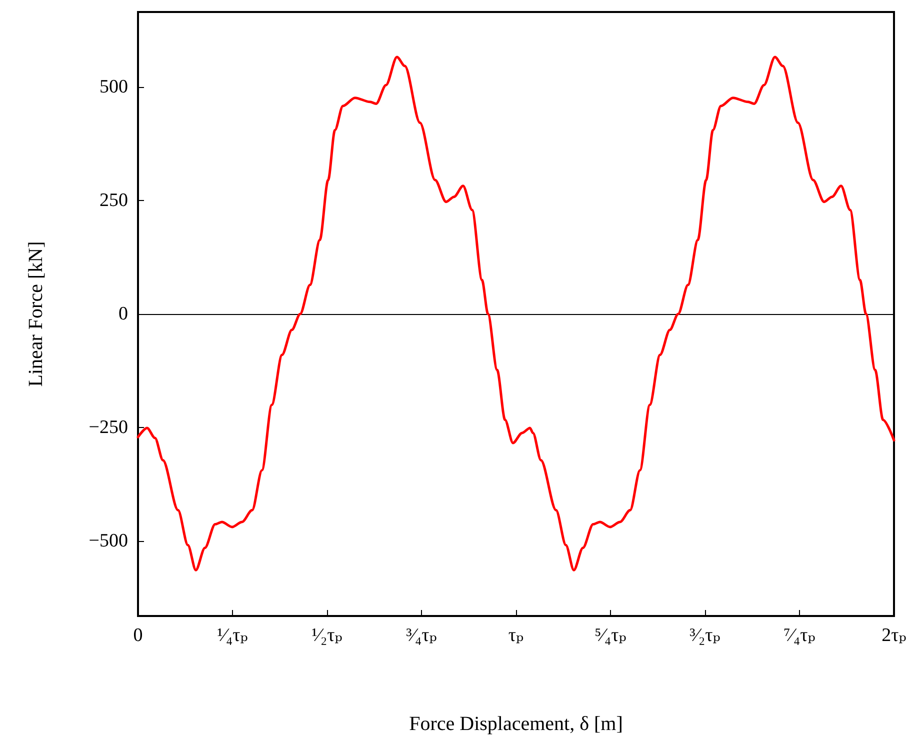 The width and height of the screenshot is (912, 744). I want to click on x-tick-label: ⁵⁄₄τₚ, so click(610, 635).